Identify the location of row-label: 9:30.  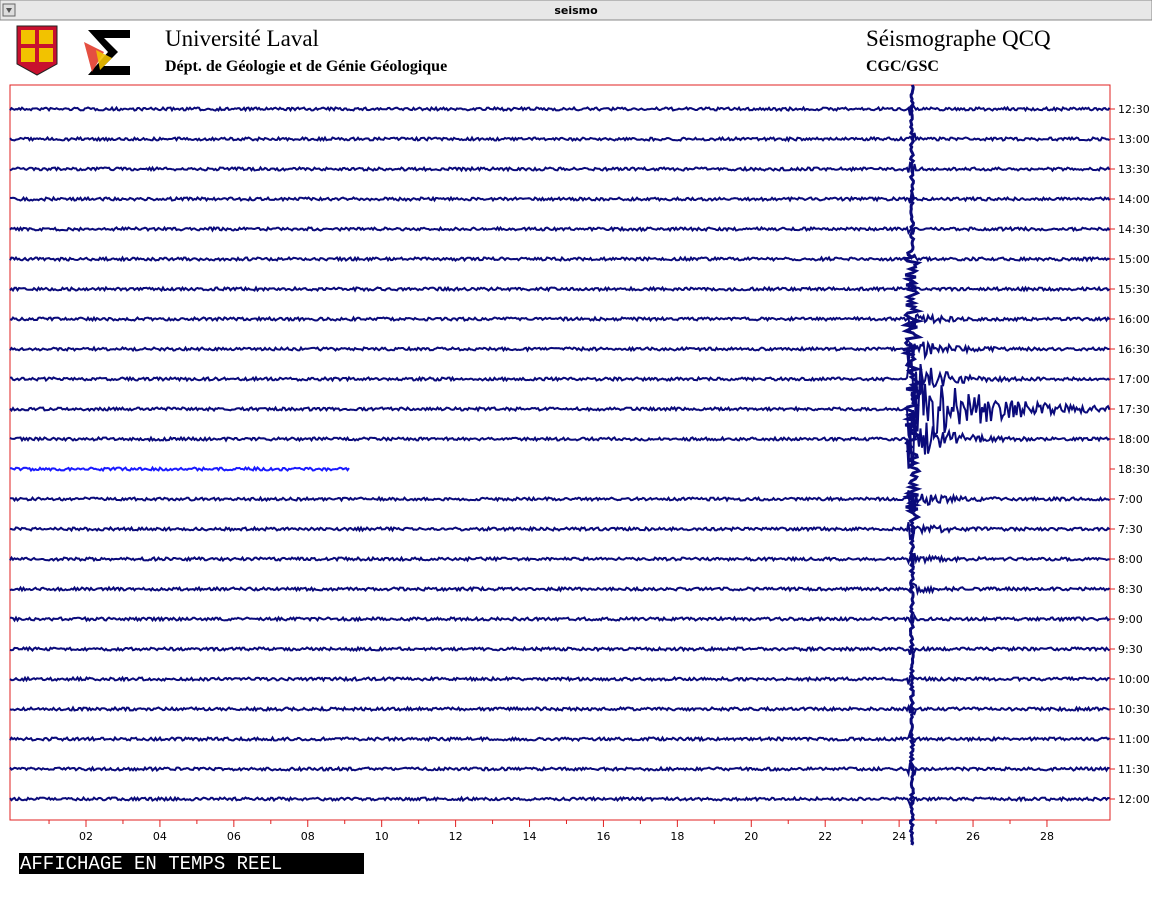
(1130, 649).